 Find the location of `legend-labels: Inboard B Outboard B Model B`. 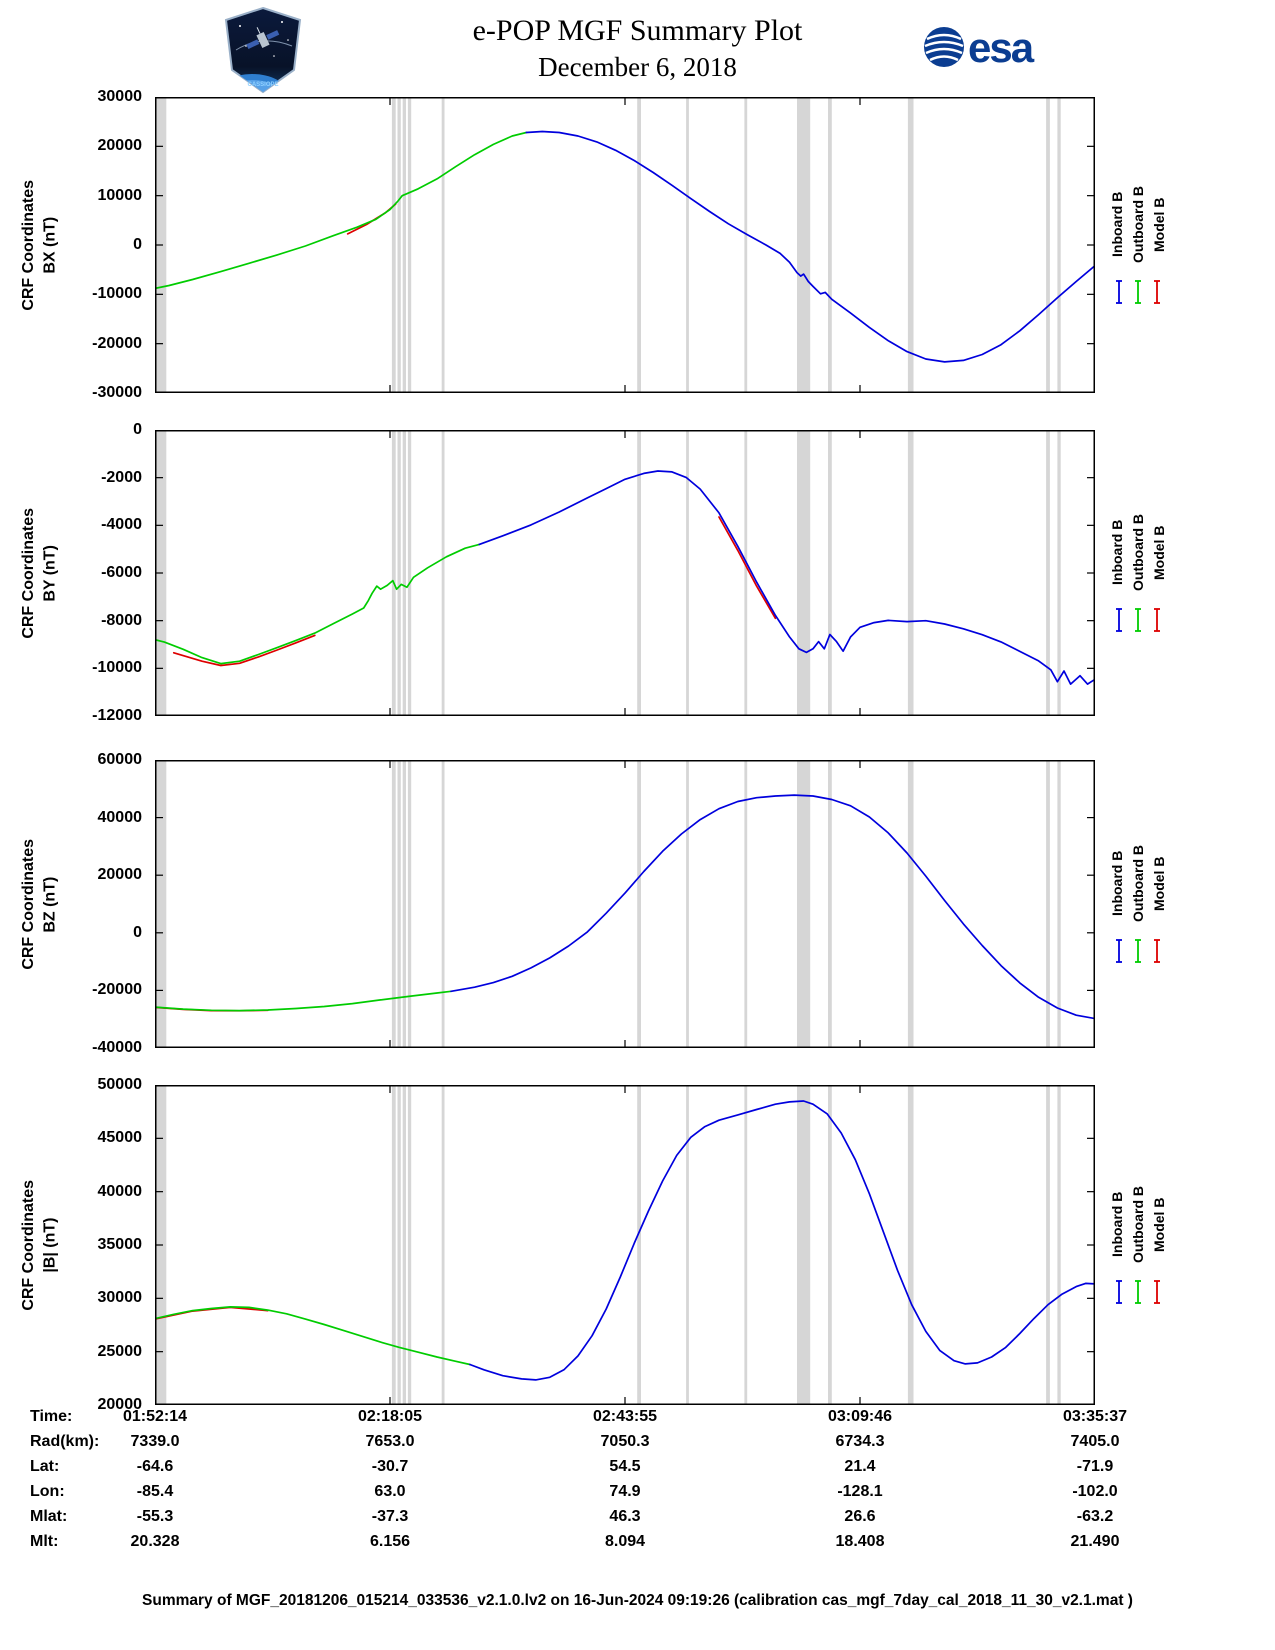

legend-labels: Inboard B Outboard B Model B is located at coordinates (1138, 224).